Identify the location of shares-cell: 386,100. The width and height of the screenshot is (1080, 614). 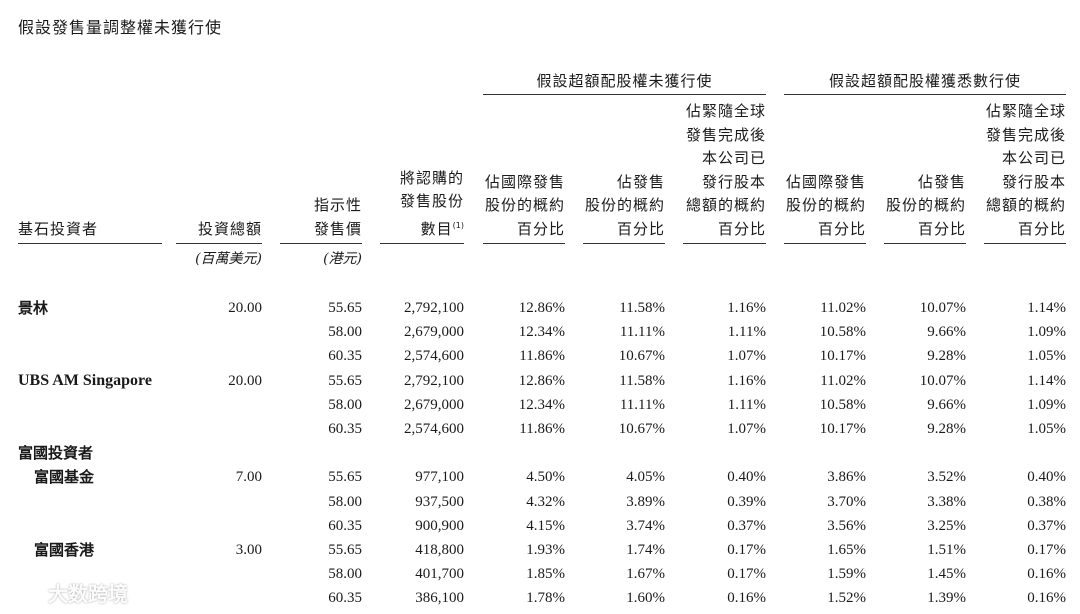
(439, 598).